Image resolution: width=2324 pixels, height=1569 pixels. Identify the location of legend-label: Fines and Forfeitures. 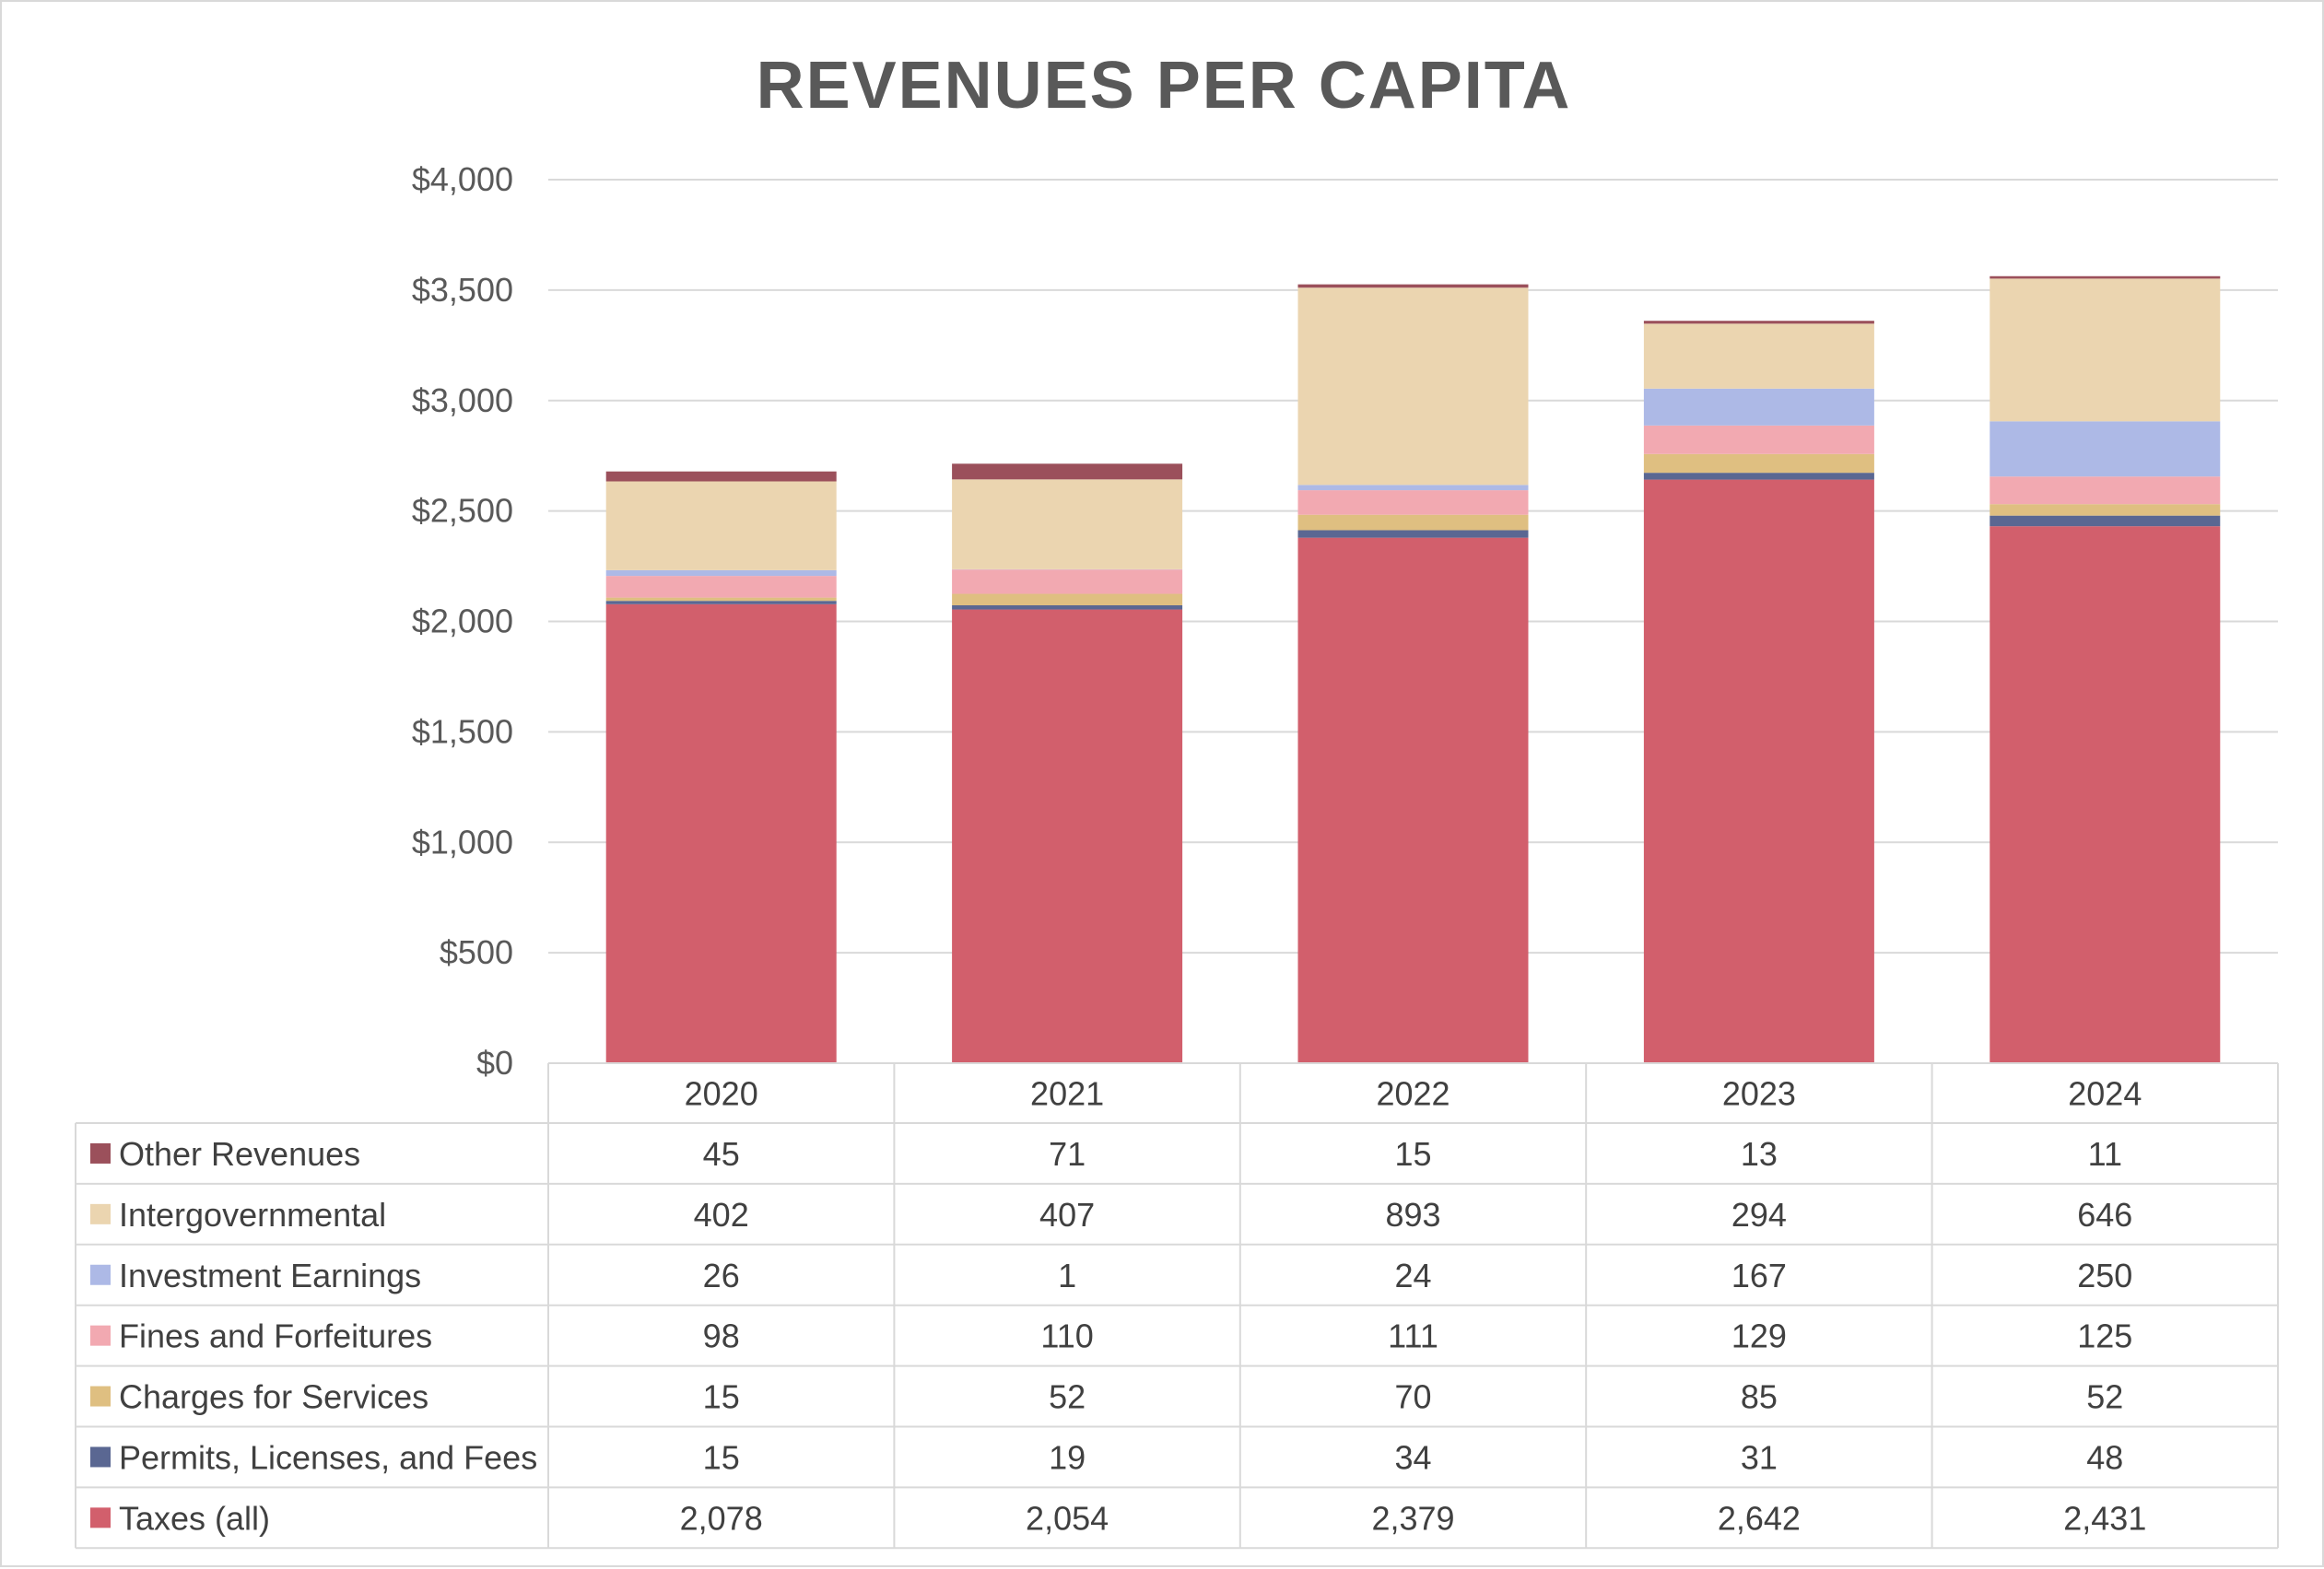
(275, 1336).